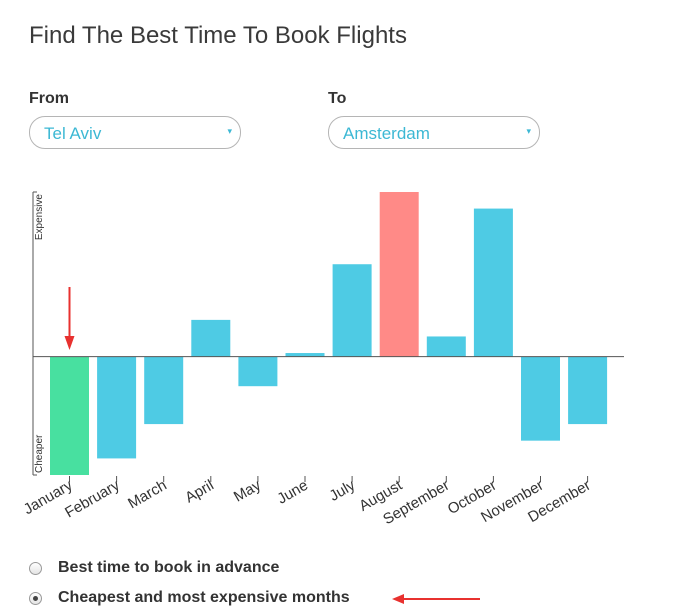 This screenshot has width=693, height=609. What do you see at coordinates (39, 453) in the screenshot?
I see `y-axis-label-cheaper: Cheaper` at bounding box center [39, 453].